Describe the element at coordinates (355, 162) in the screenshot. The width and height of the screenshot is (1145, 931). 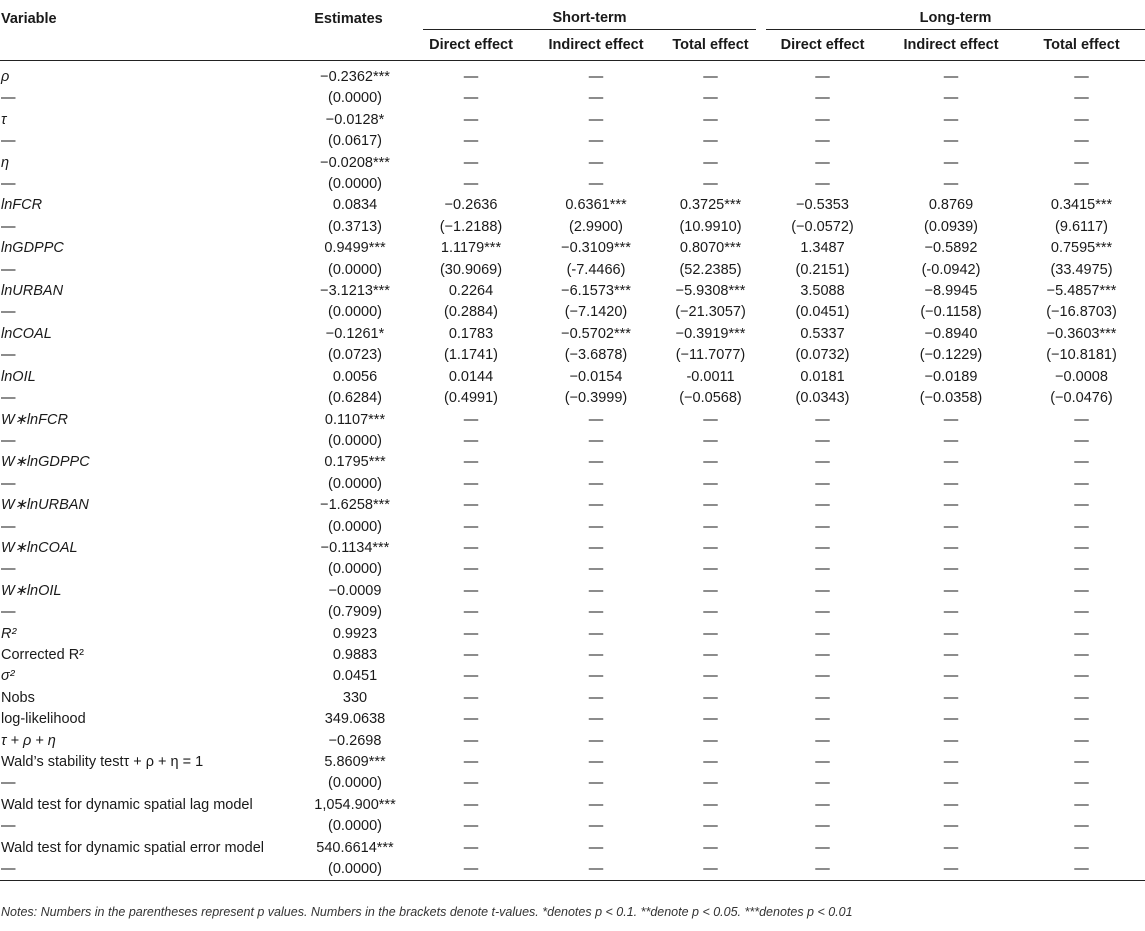
I see `table-cell: −0.0208***` at that location.